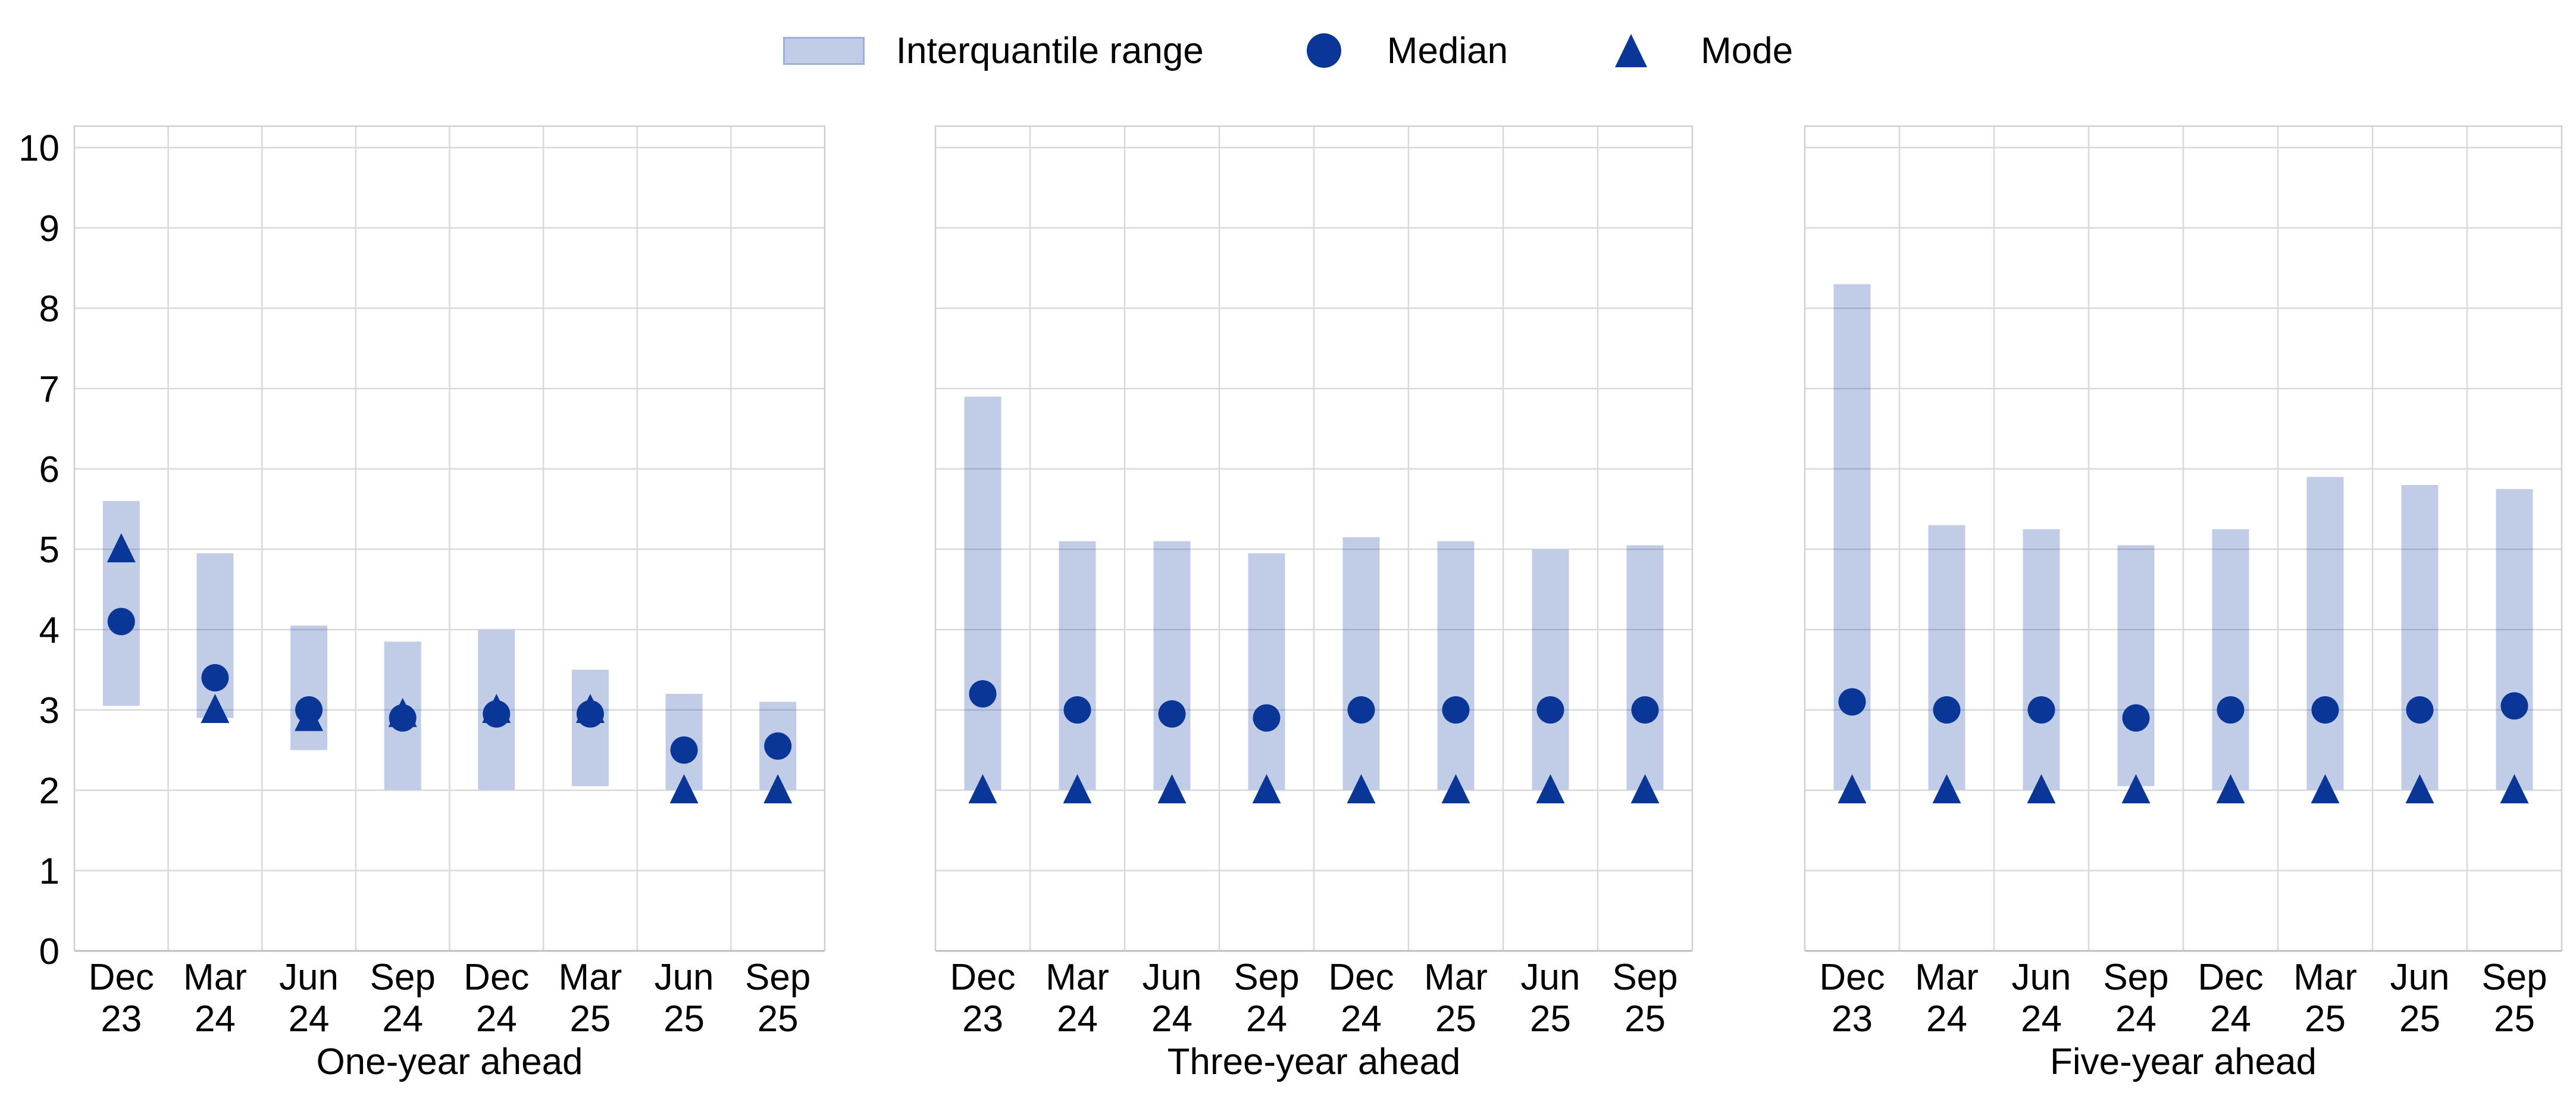 The width and height of the screenshot is (2576, 1108). I want to click on y-tick-label: 5, so click(49, 550).